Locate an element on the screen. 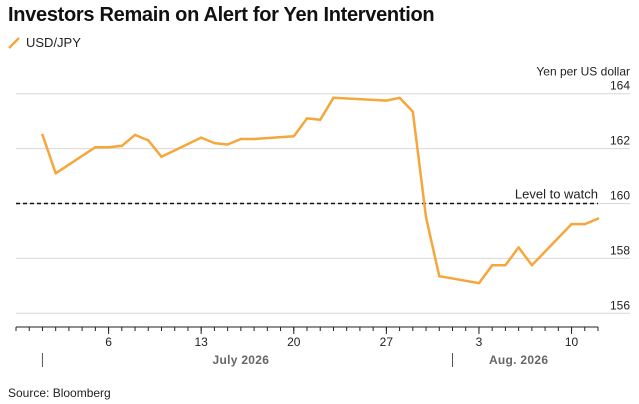  x-tick-label: 20 is located at coordinates (294, 342).